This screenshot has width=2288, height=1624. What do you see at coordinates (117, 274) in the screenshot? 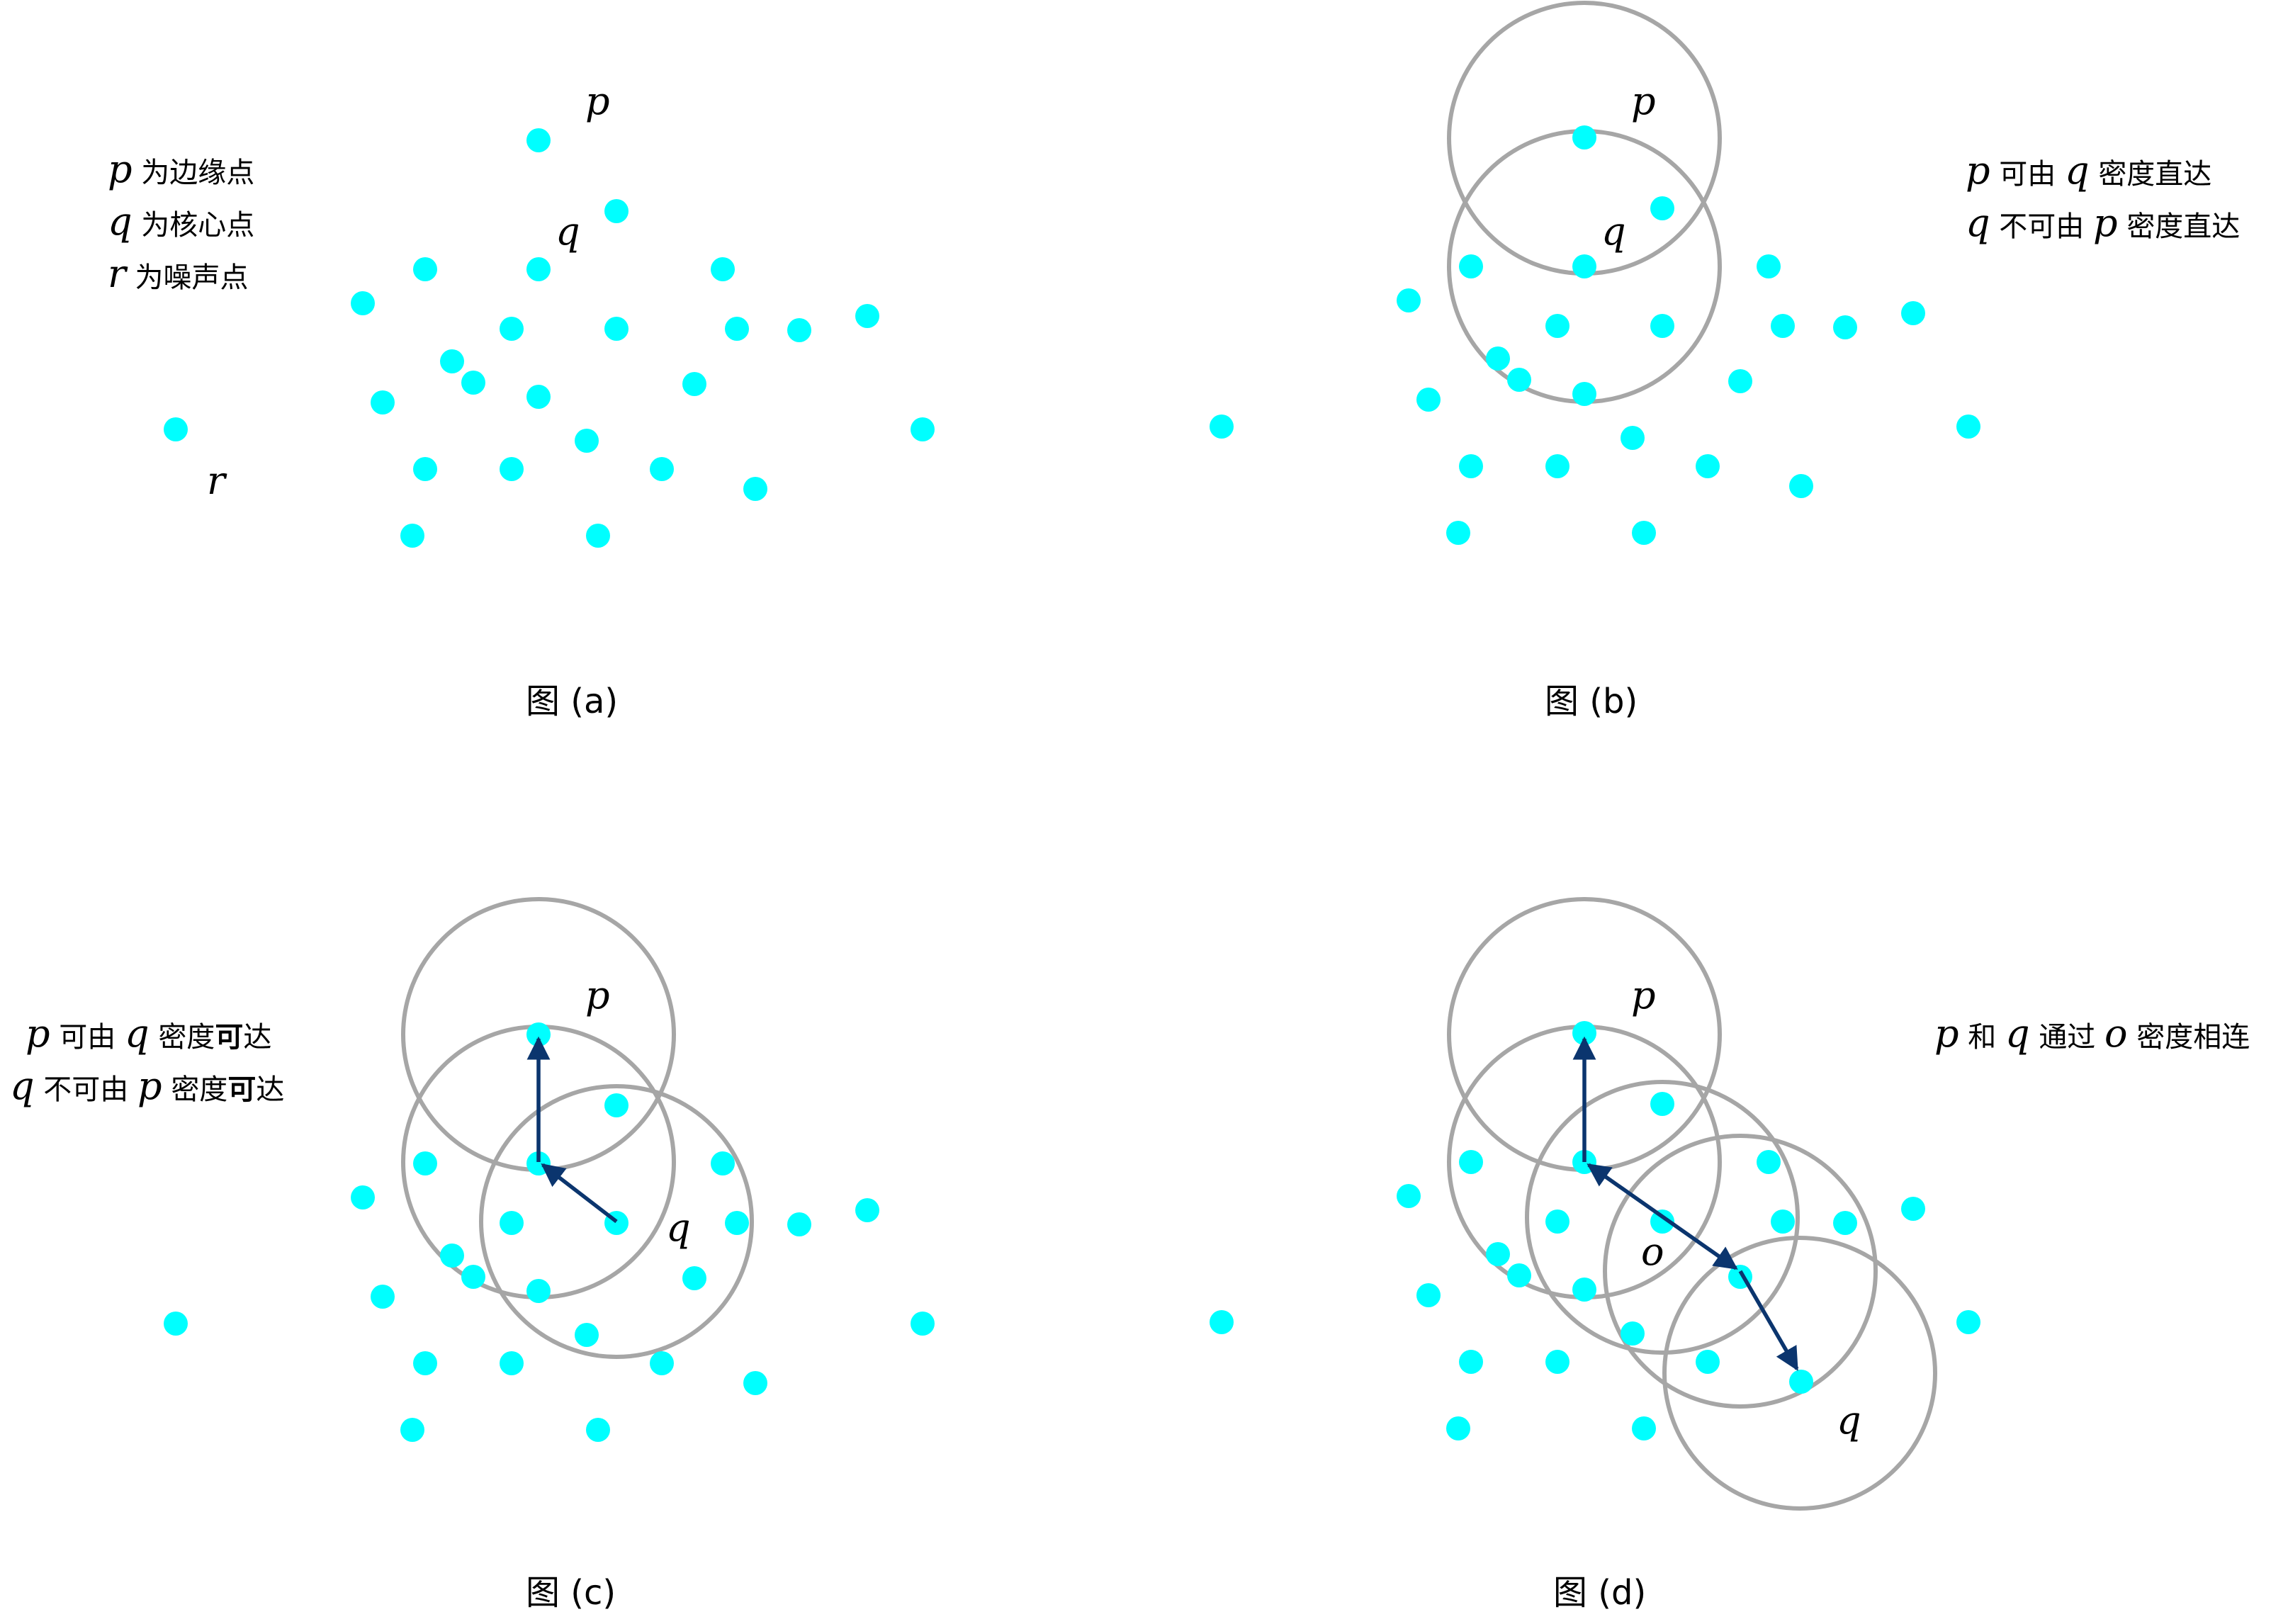
I see `math-symbol: r` at bounding box center [117, 274].